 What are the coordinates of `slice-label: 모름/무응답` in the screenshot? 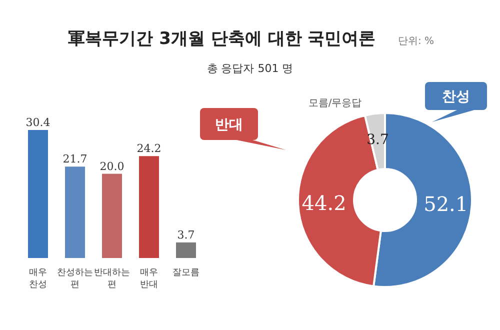 It's located at (335, 103).